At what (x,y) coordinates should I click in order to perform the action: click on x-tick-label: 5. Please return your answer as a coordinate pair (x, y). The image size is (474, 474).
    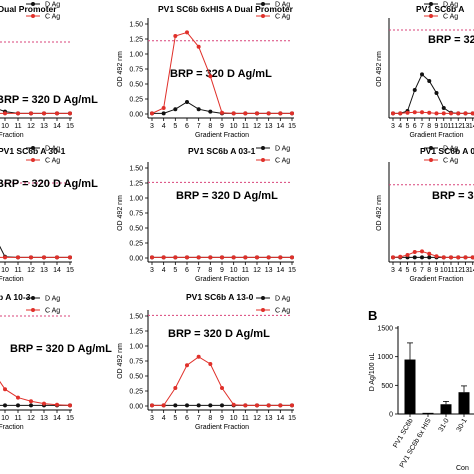
    Looking at the image, I should click on (175, 418).